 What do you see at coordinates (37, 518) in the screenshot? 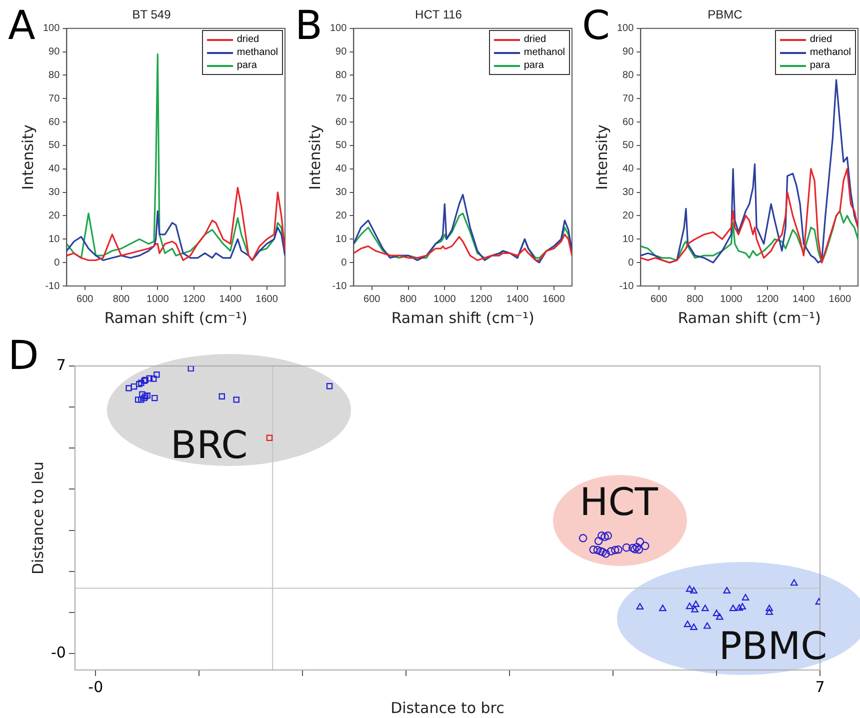
I see `y-axis-title: Distance to leu` at bounding box center [37, 518].